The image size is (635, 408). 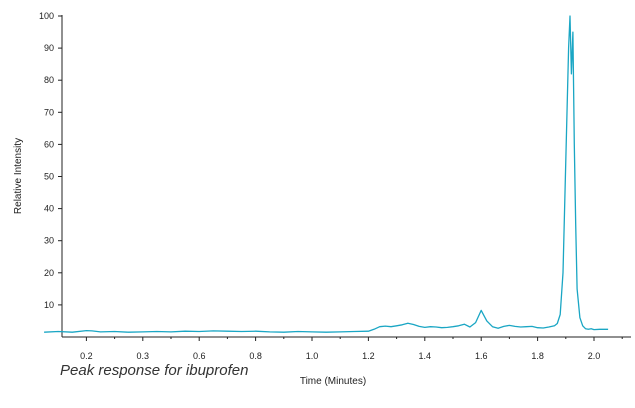 What do you see at coordinates (312, 356) in the screenshot?
I see `x-tick-label: 1.0` at bounding box center [312, 356].